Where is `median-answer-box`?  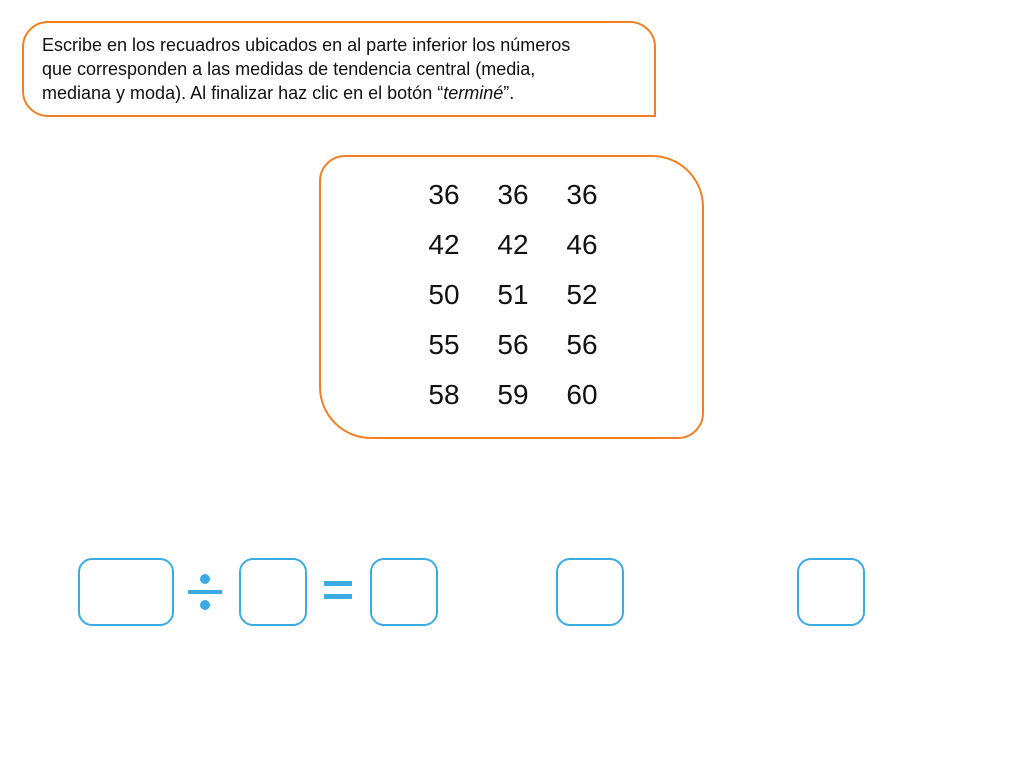
median-answer-box is located at coordinates (591, 592).